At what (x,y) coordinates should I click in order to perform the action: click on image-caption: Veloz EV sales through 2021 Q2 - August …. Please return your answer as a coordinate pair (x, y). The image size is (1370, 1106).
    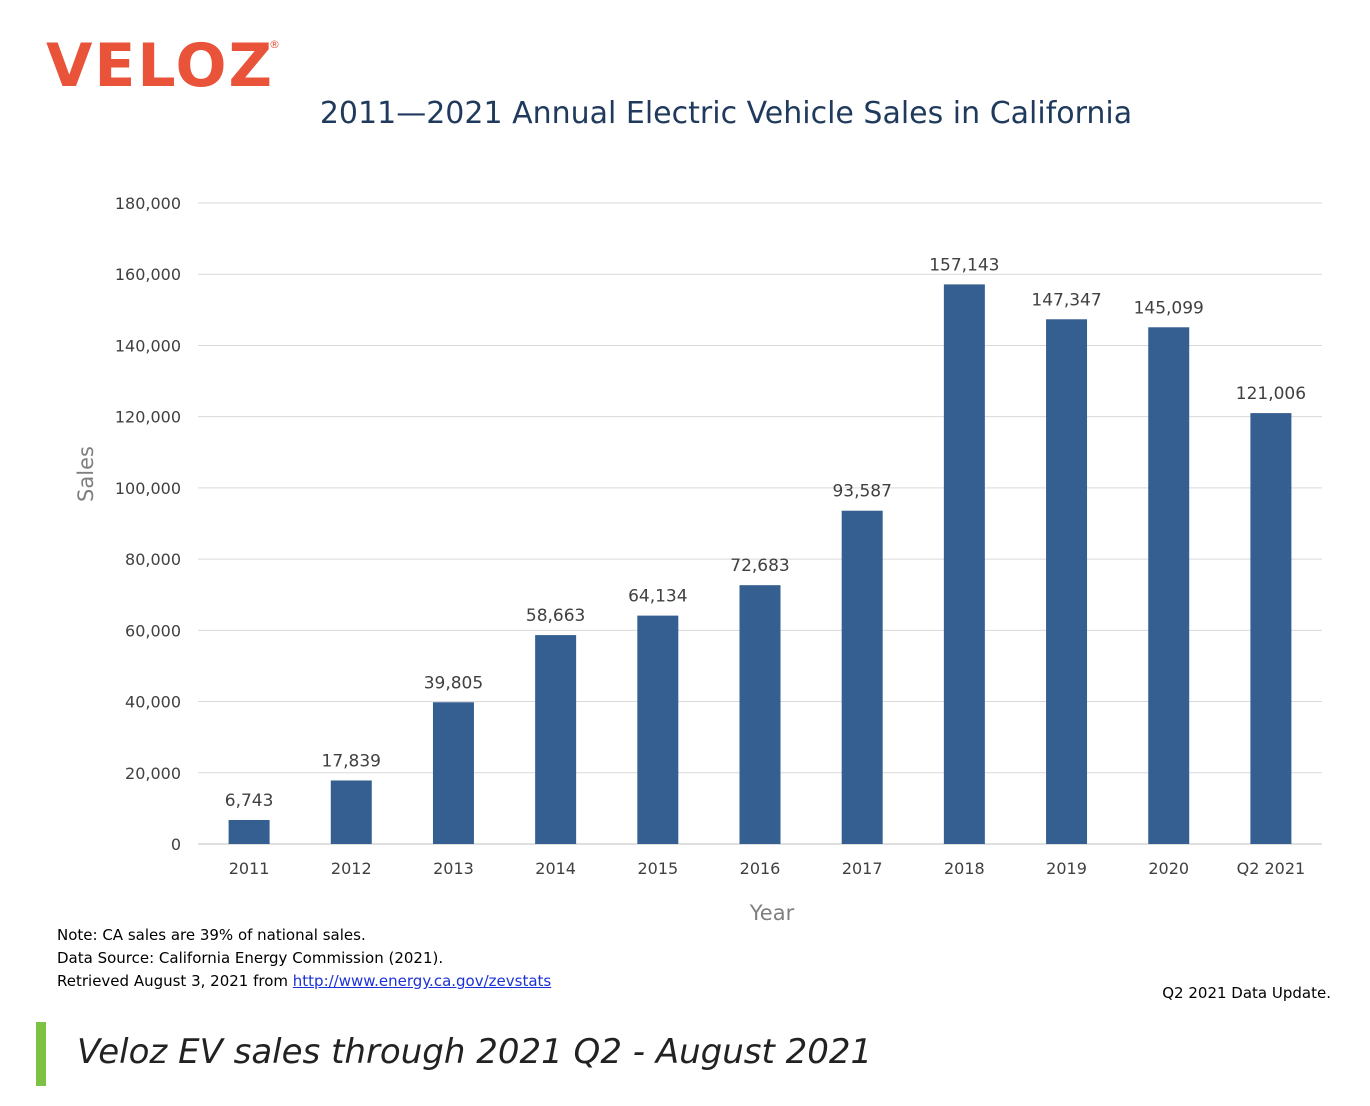
    Looking at the image, I should click on (475, 1052).